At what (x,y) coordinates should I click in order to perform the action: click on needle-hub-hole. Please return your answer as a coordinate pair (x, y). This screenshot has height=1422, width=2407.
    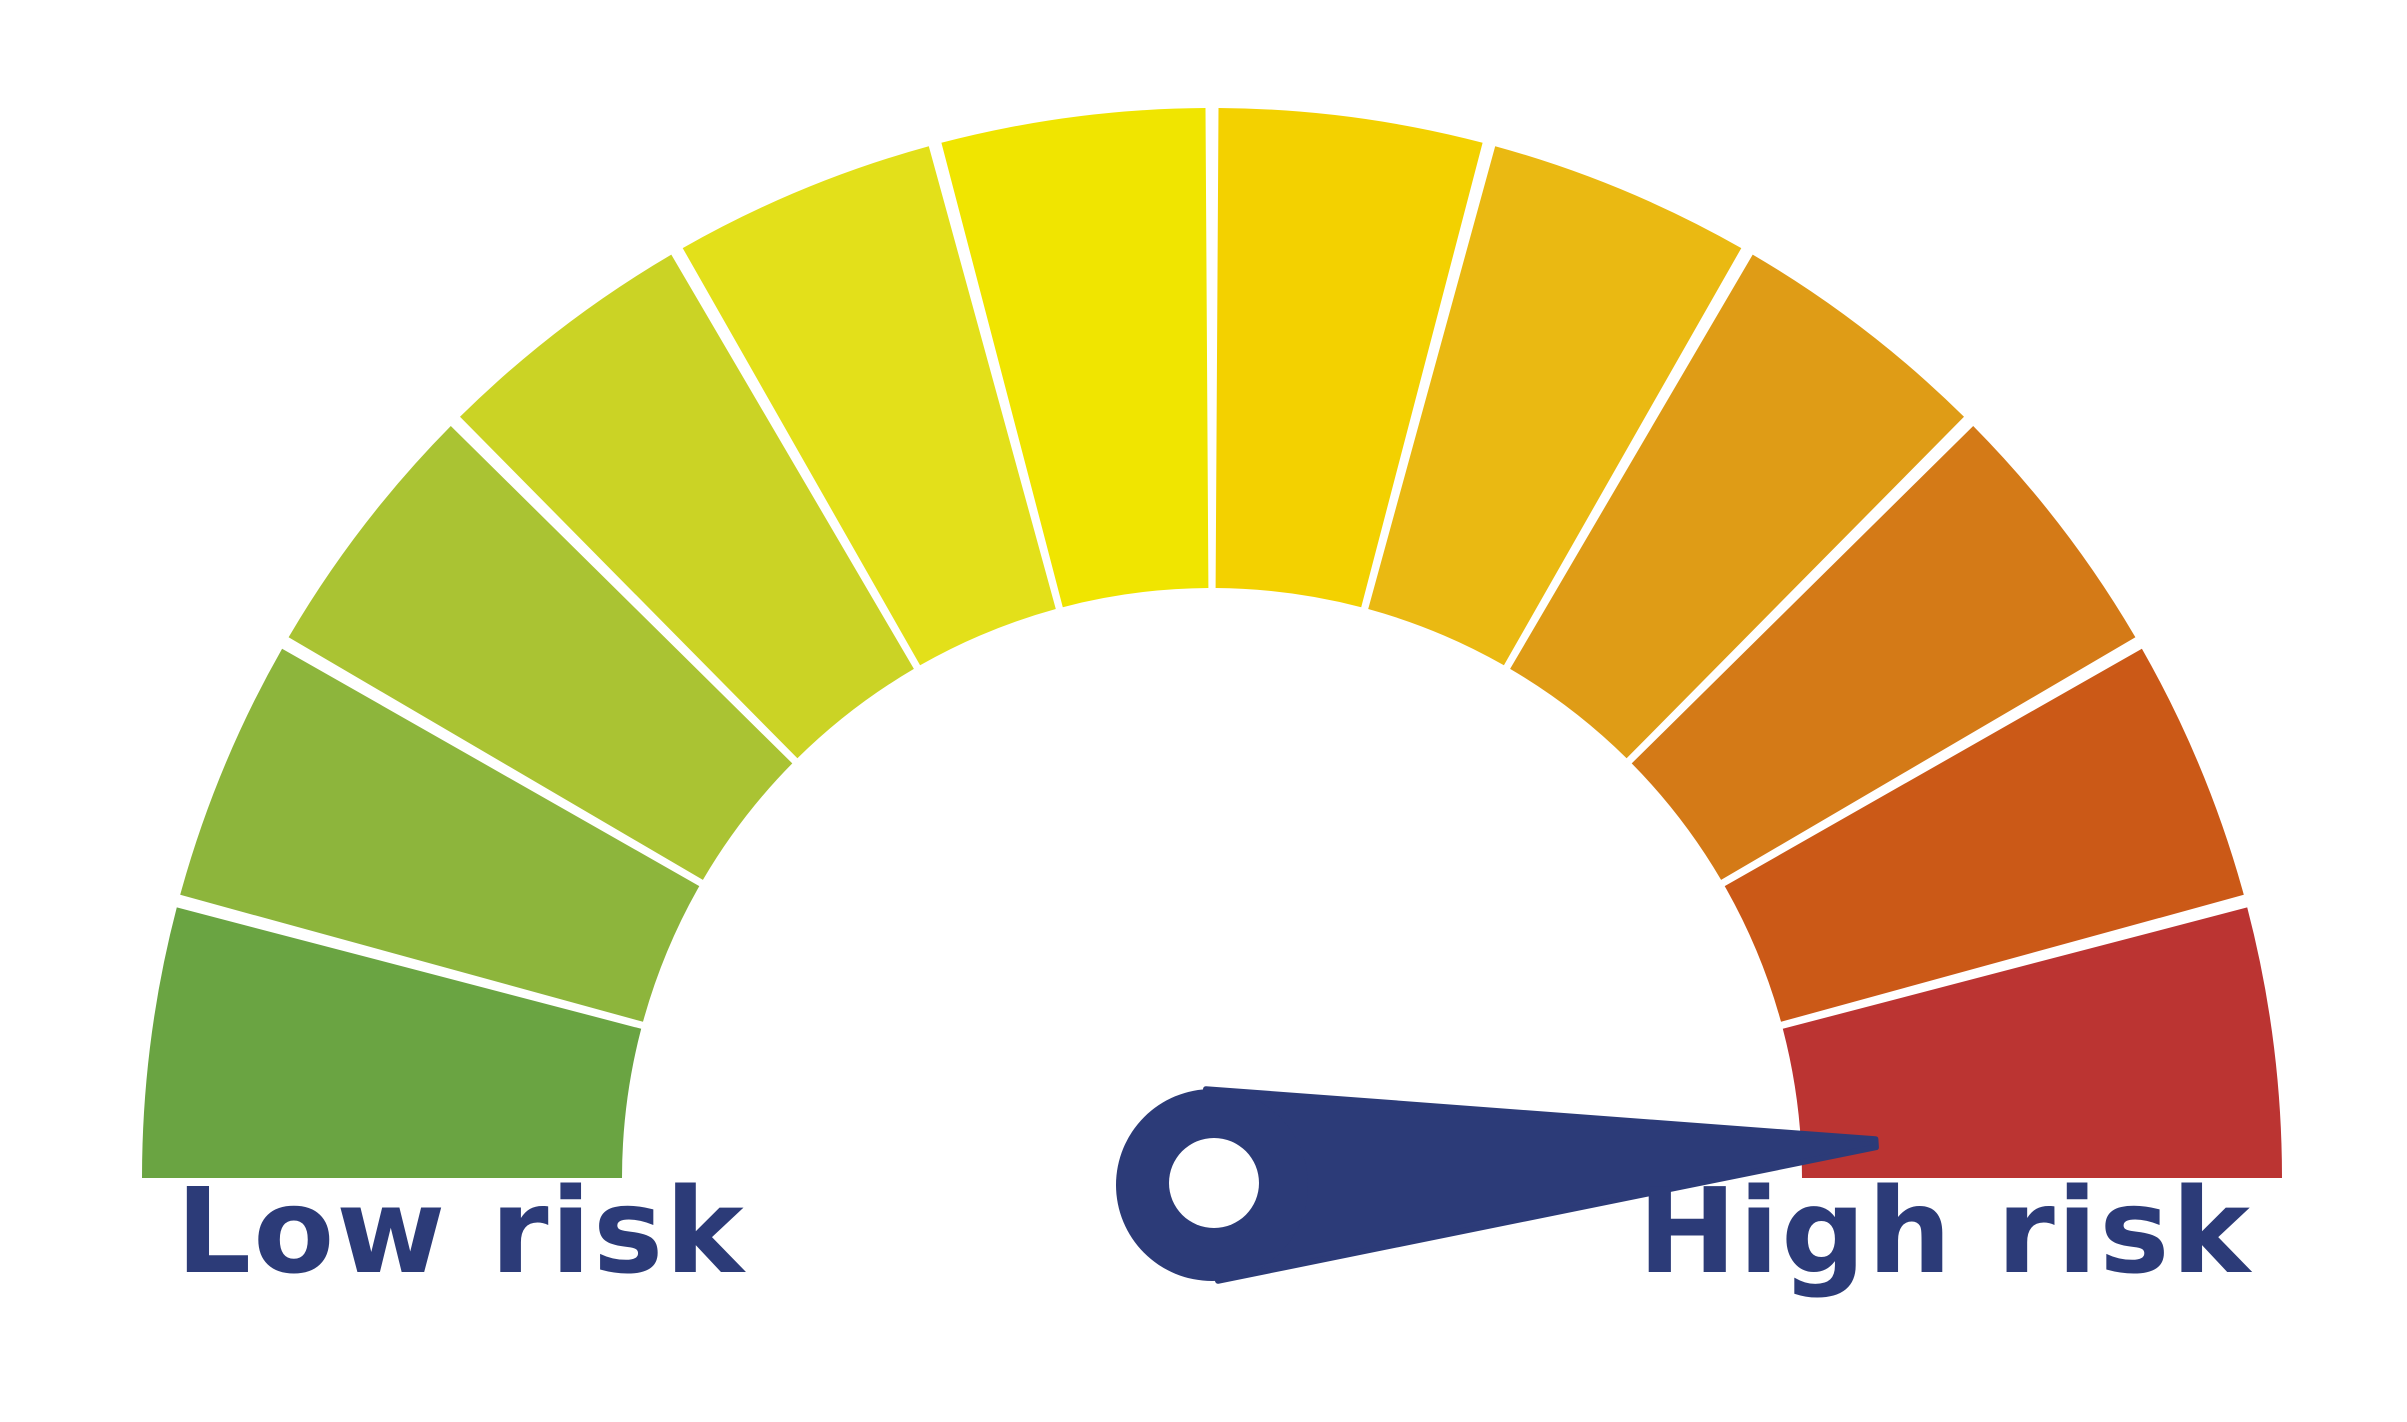
    Looking at the image, I should click on (1214, 1183).